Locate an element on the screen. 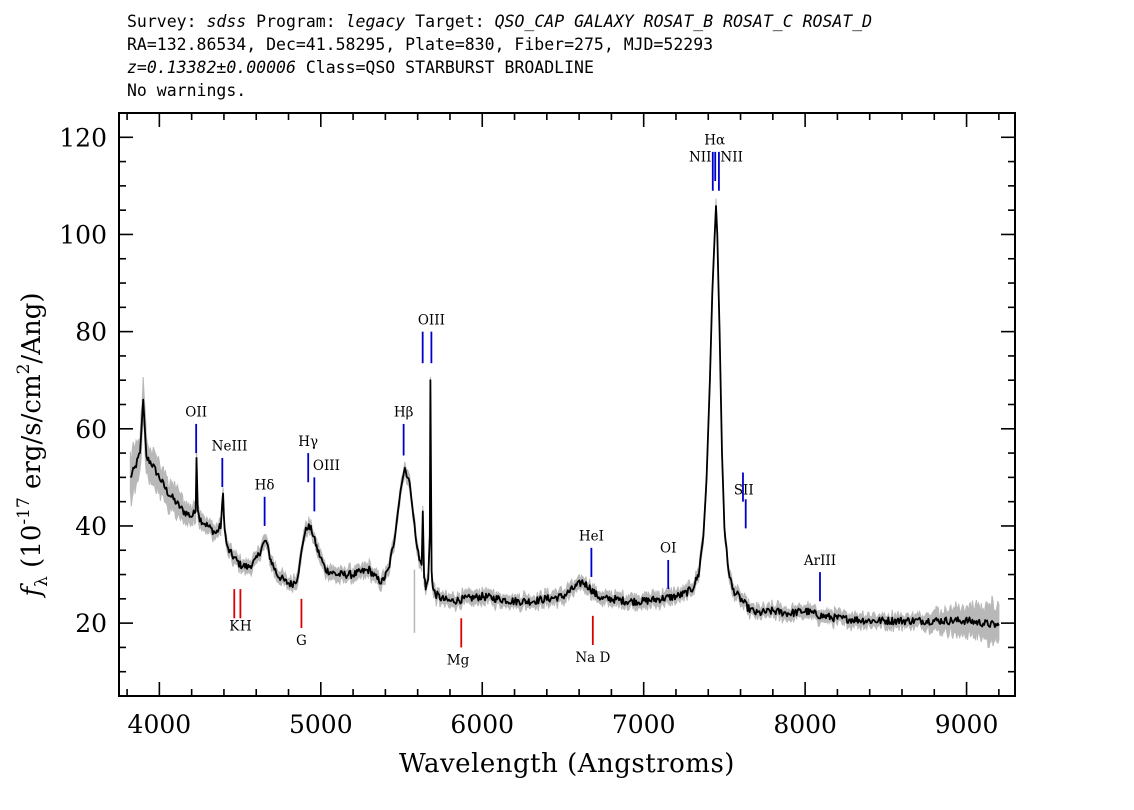  absorption-line-label: Mg is located at coordinates (458, 660).